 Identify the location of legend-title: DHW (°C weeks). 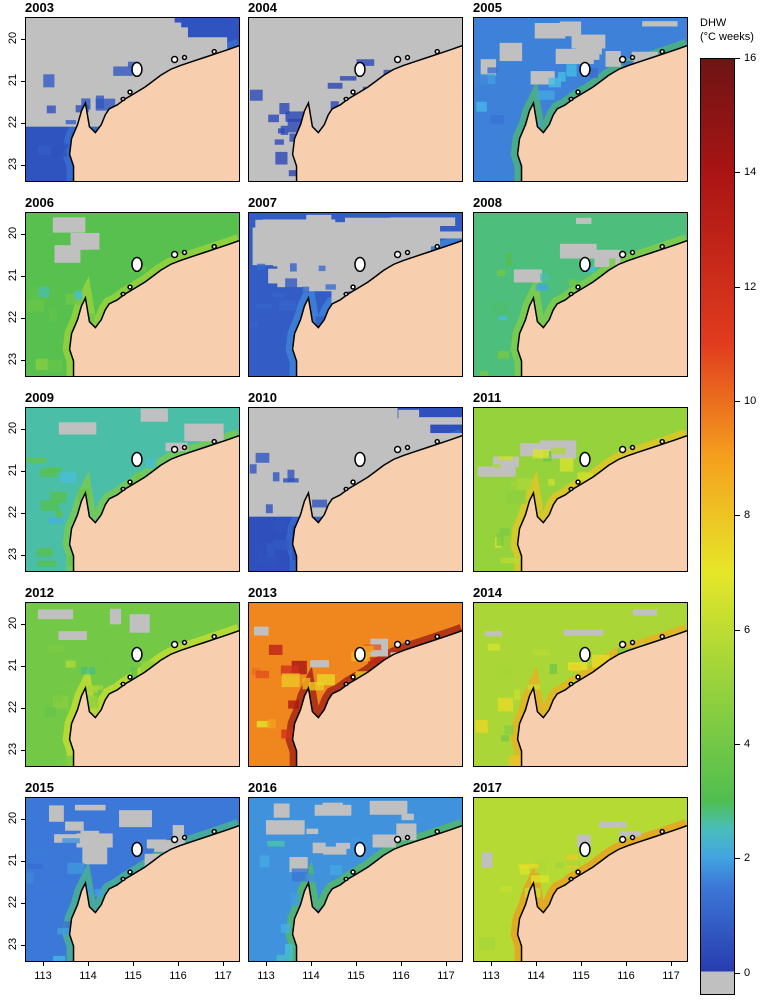
(727, 30).